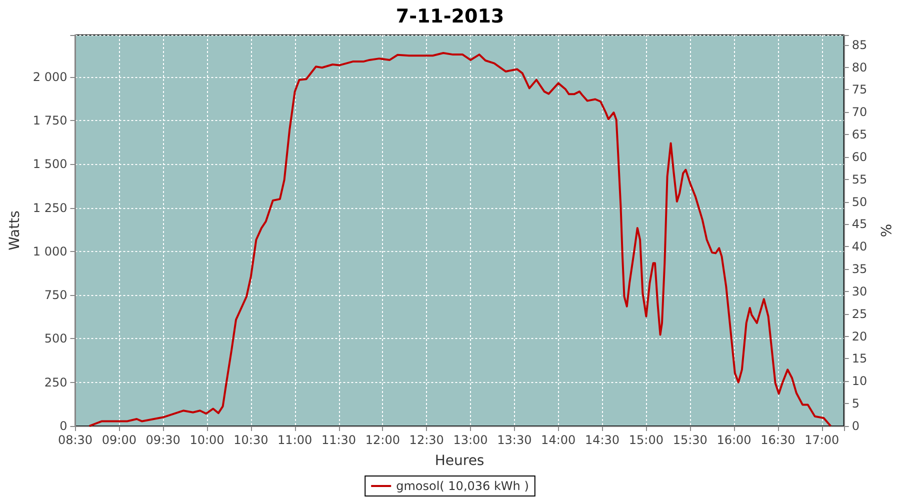 This screenshot has width=900, height=500. I want to click on x-tick-label: 15:00, so click(646, 440).